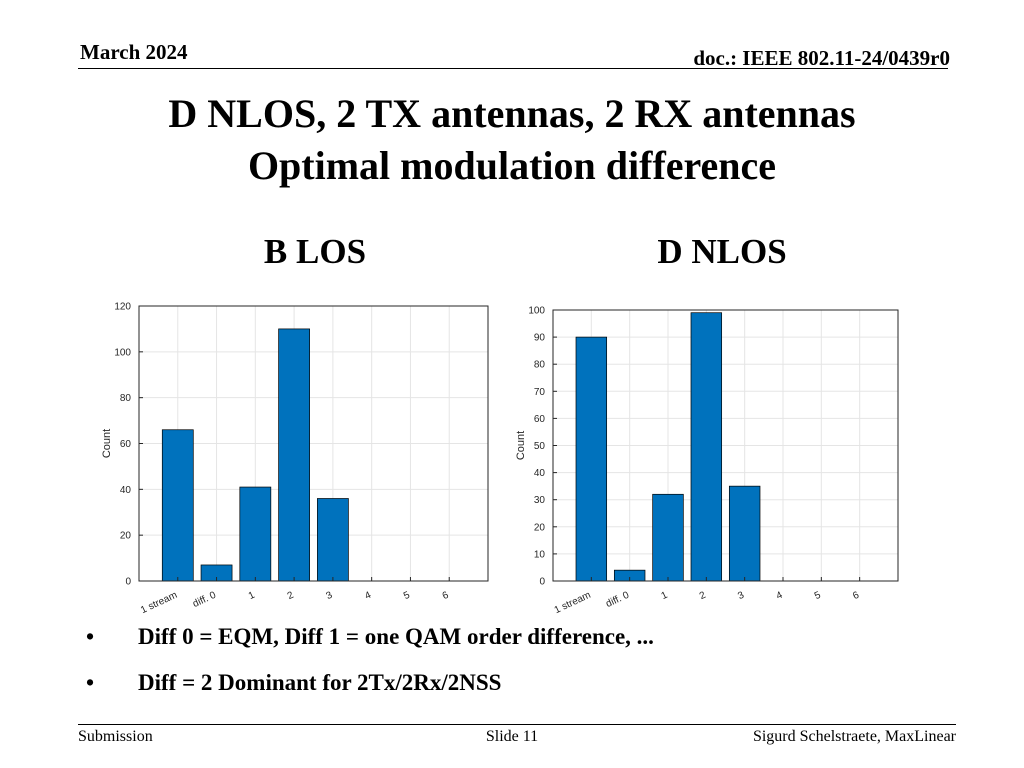 The height and width of the screenshot is (768, 1024). I want to click on footer-slide-number: Slide 11, so click(512, 736).